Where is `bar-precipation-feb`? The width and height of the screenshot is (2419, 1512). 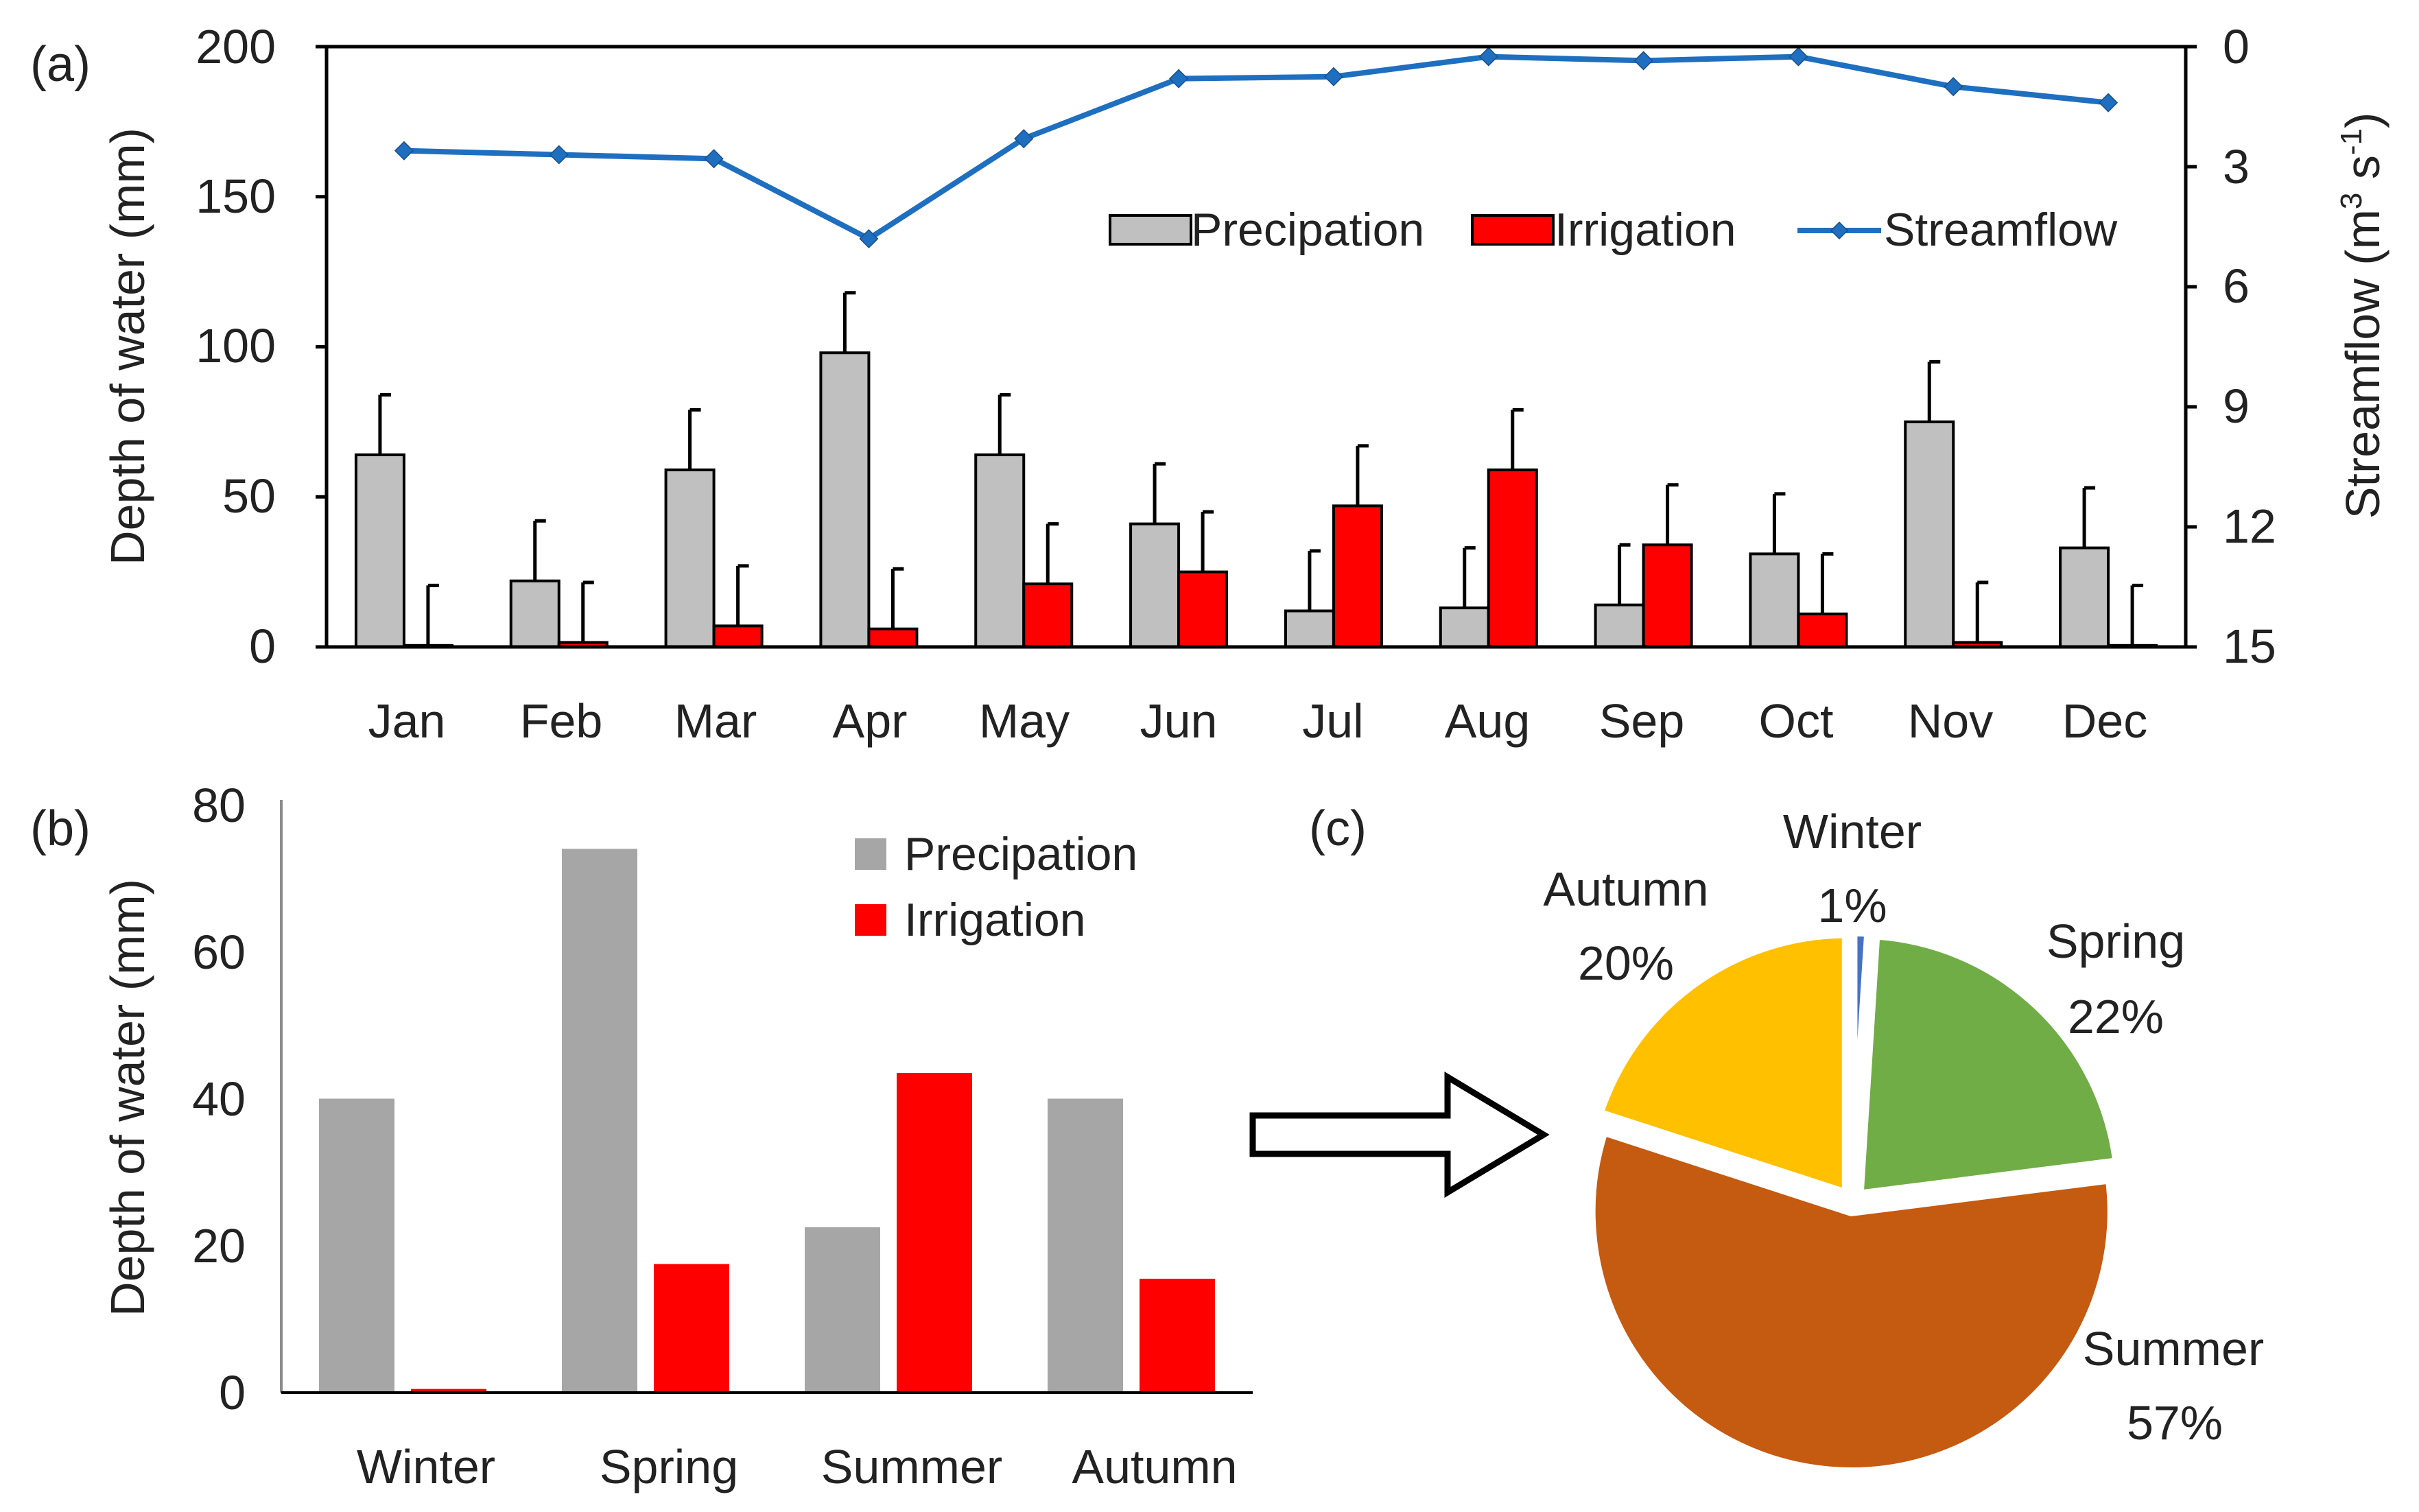
bar-precipation-feb is located at coordinates (534, 613).